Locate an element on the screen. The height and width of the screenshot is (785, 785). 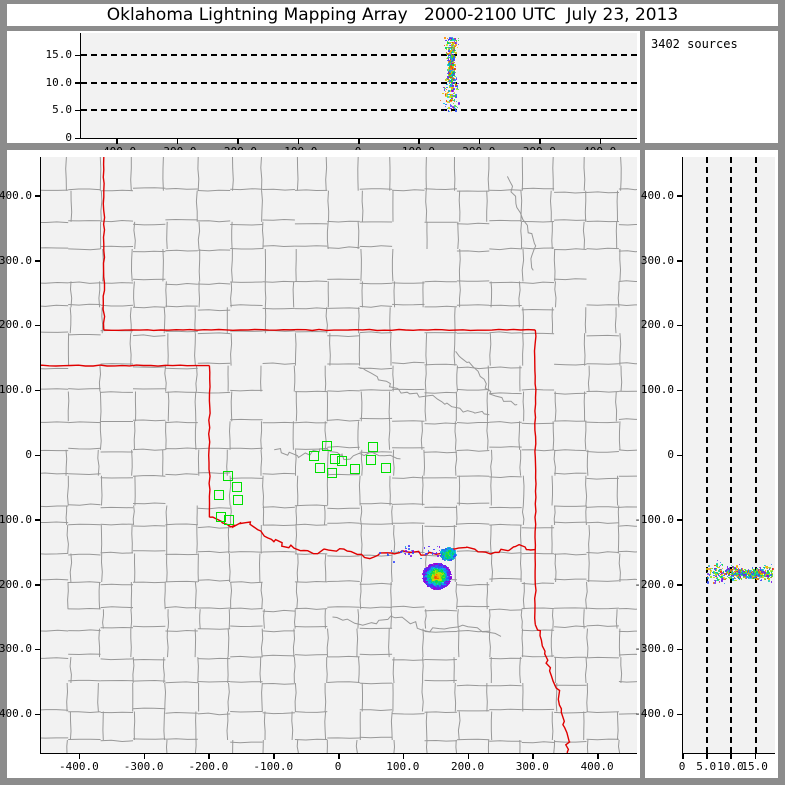
plot-area-altitude-vs-north is located at coordinates (728, 455).